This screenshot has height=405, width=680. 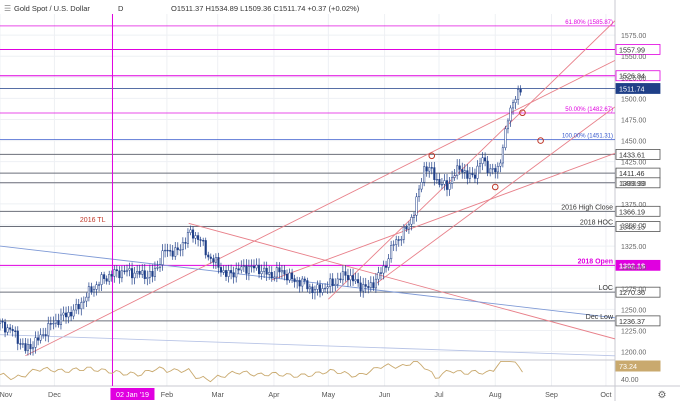 What do you see at coordinates (633, 184) in the screenshot?
I see `price-tick-label: 1400.00` at bounding box center [633, 184].